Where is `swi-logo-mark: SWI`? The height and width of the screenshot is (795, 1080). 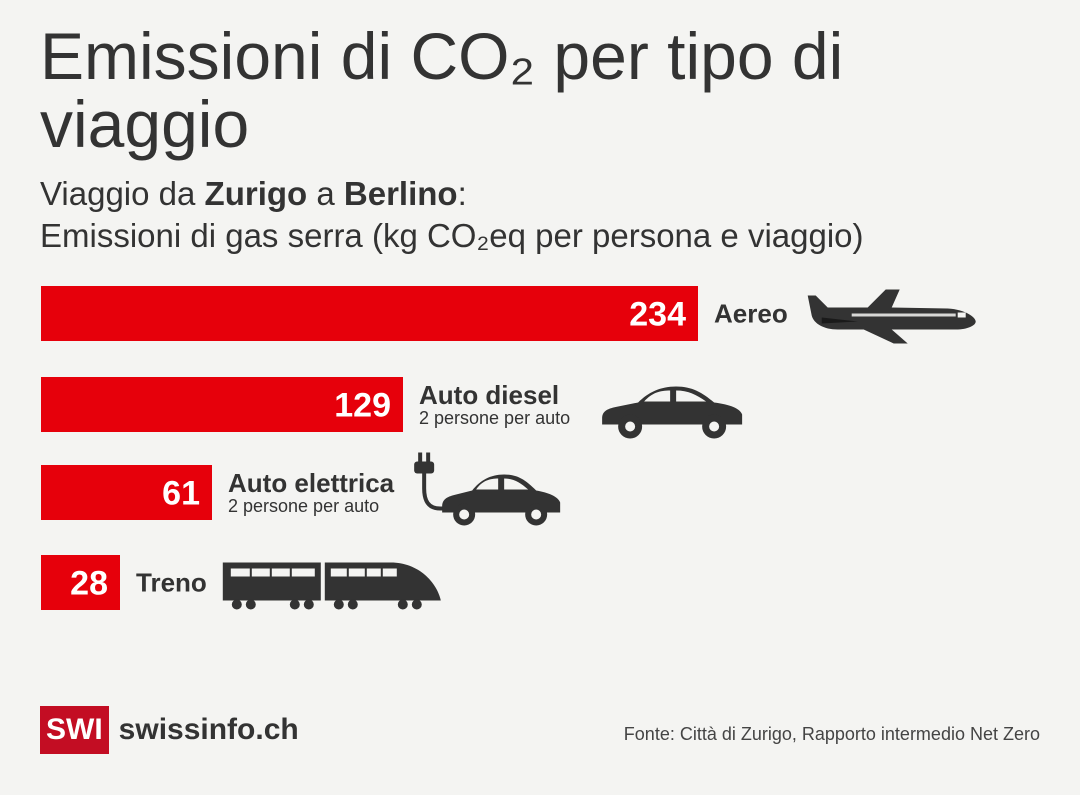 swi-logo-mark: SWI is located at coordinates (74, 730).